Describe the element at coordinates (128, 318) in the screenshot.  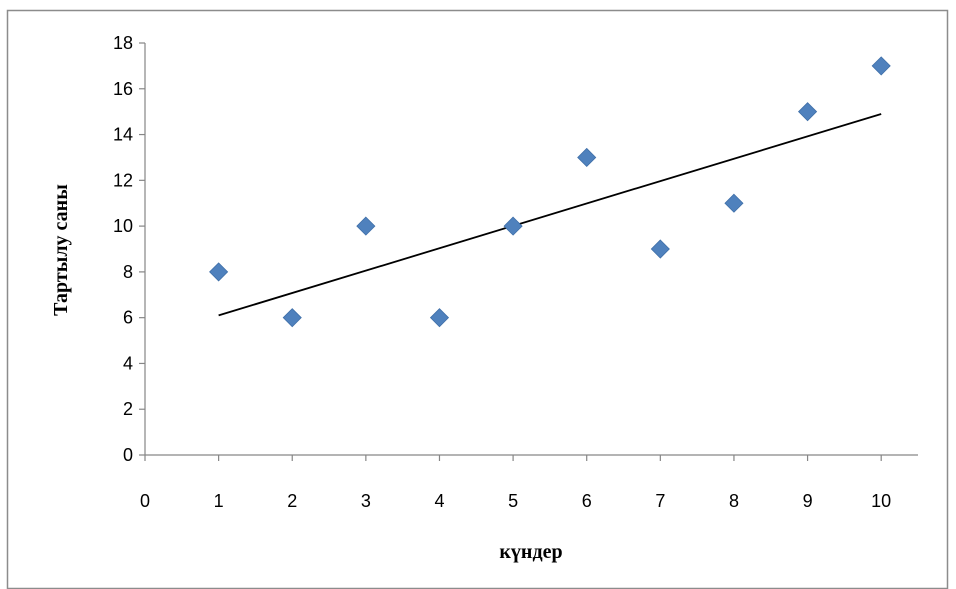
I see `y-tick-label: 6` at that location.